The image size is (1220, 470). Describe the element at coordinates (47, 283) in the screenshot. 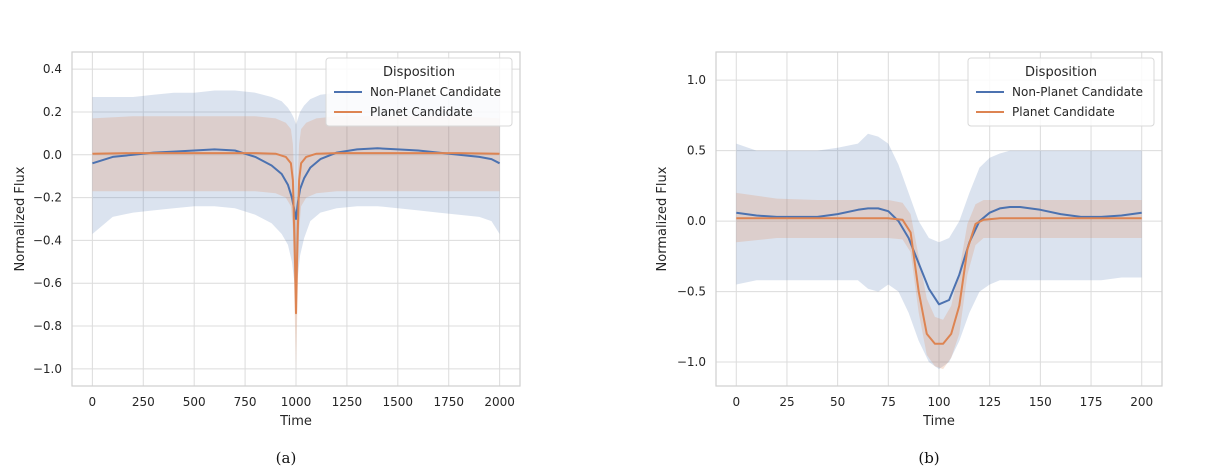

I see `y-tick-label: −0.6` at that location.